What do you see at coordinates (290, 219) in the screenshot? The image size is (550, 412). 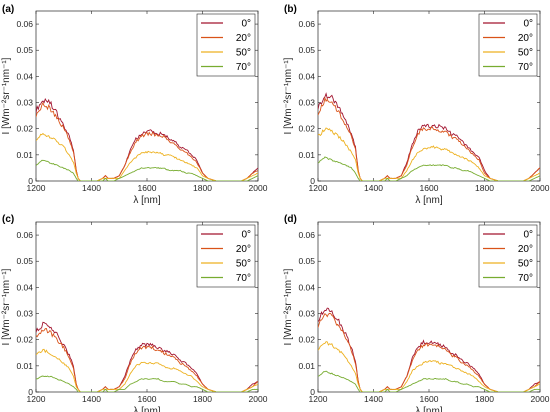 I see `panel-label: (d)` at bounding box center [290, 219].